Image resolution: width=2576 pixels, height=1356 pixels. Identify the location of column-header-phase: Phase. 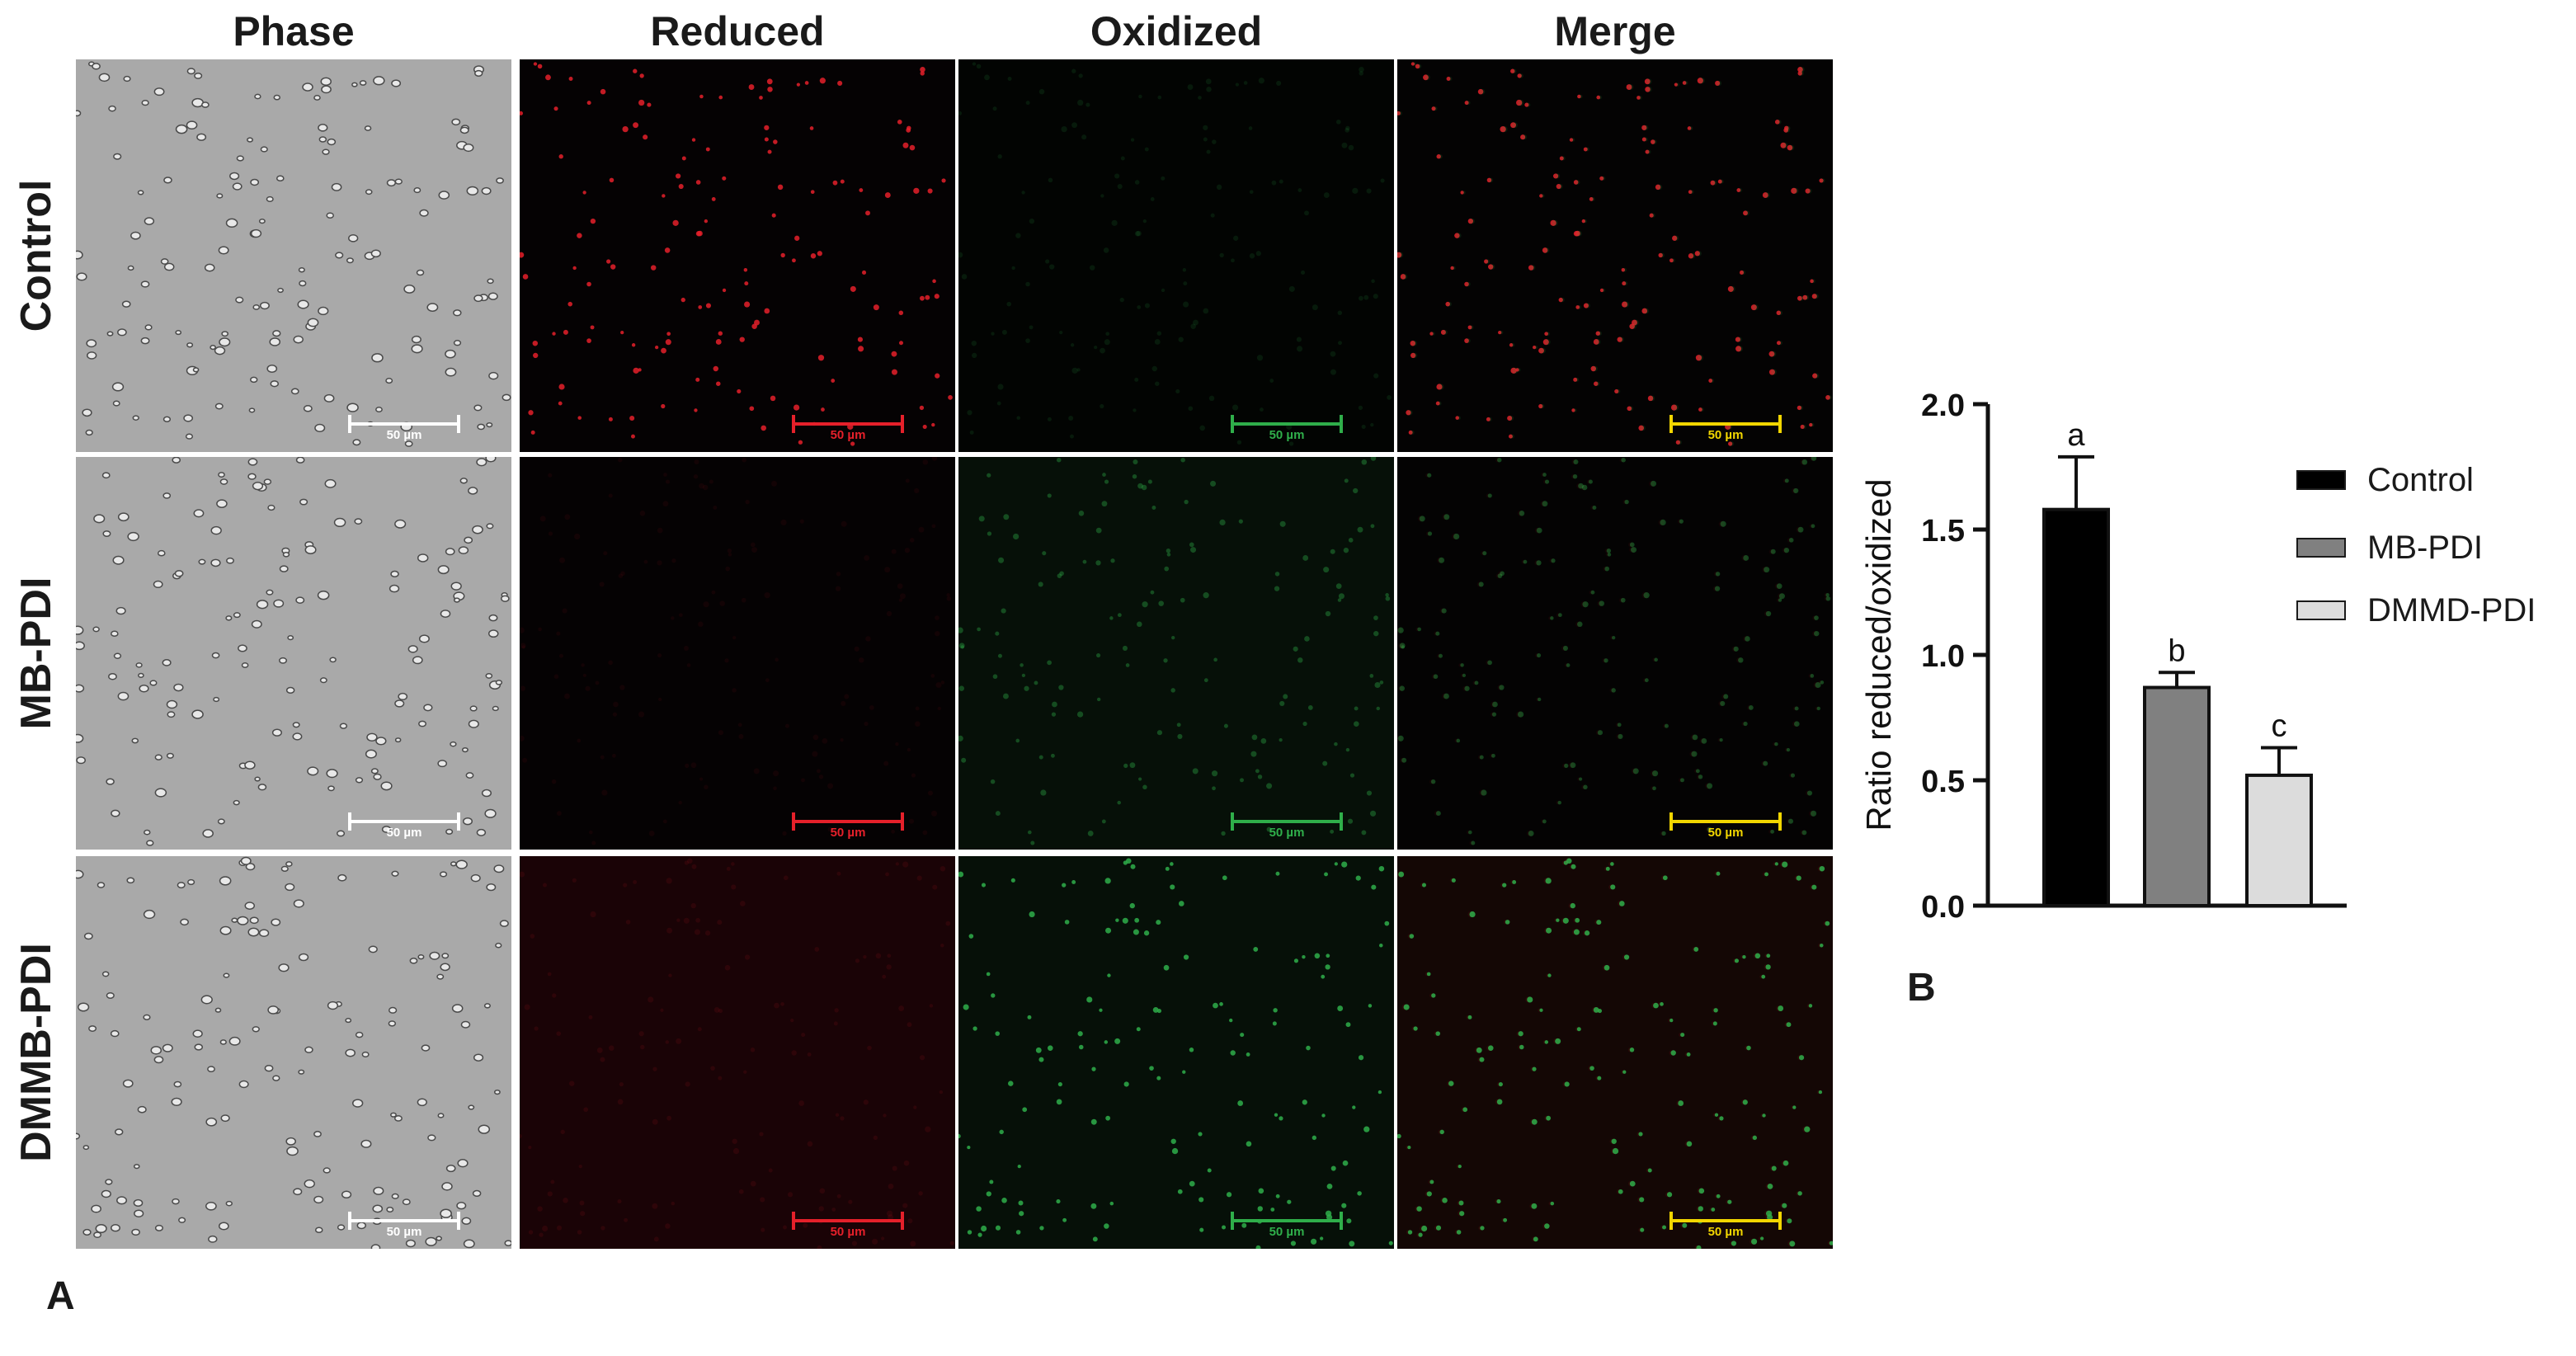
(294, 31).